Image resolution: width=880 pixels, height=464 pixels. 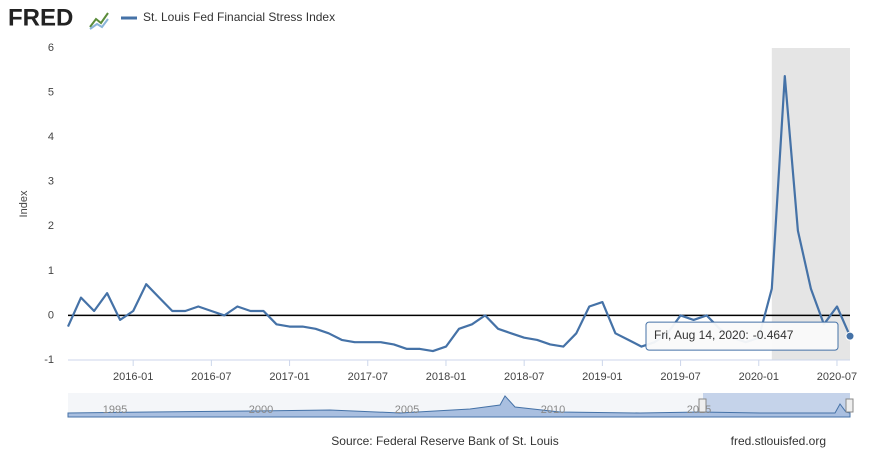 What do you see at coordinates (701, 335) in the screenshot?
I see `tooltip-date: Fri, Aug 14, 2020:` at bounding box center [701, 335].